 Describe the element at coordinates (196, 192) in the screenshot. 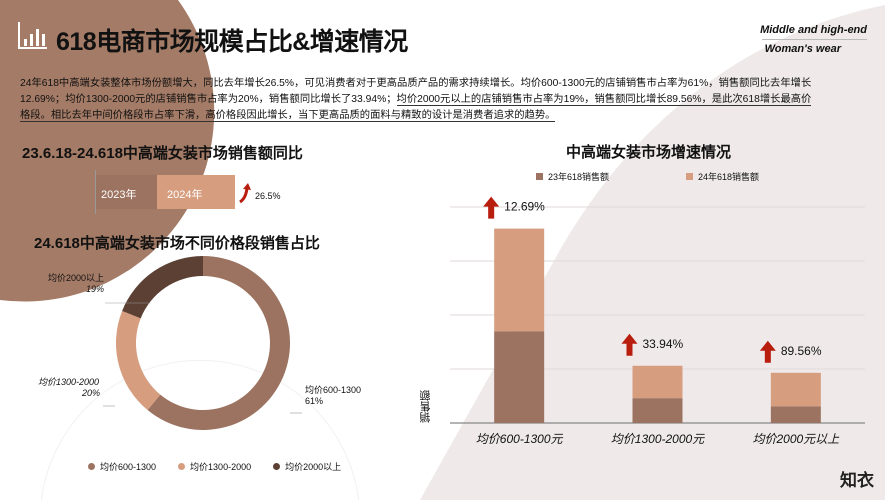

I see `bar-2024: 2024年` at that location.